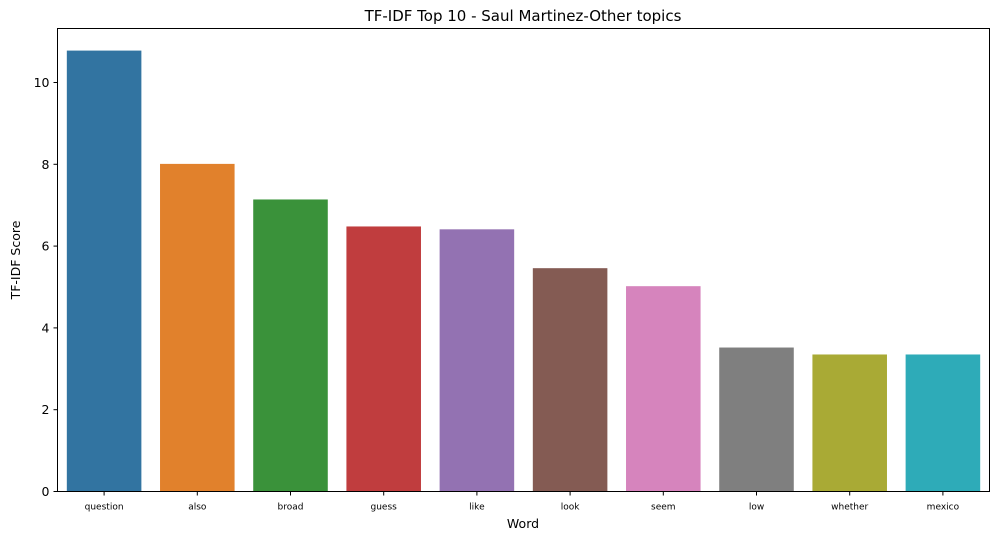 The height and width of the screenshot is (541, 1000). I want to click on y-axis-label: TF-IDF Score, so click(15, 260).